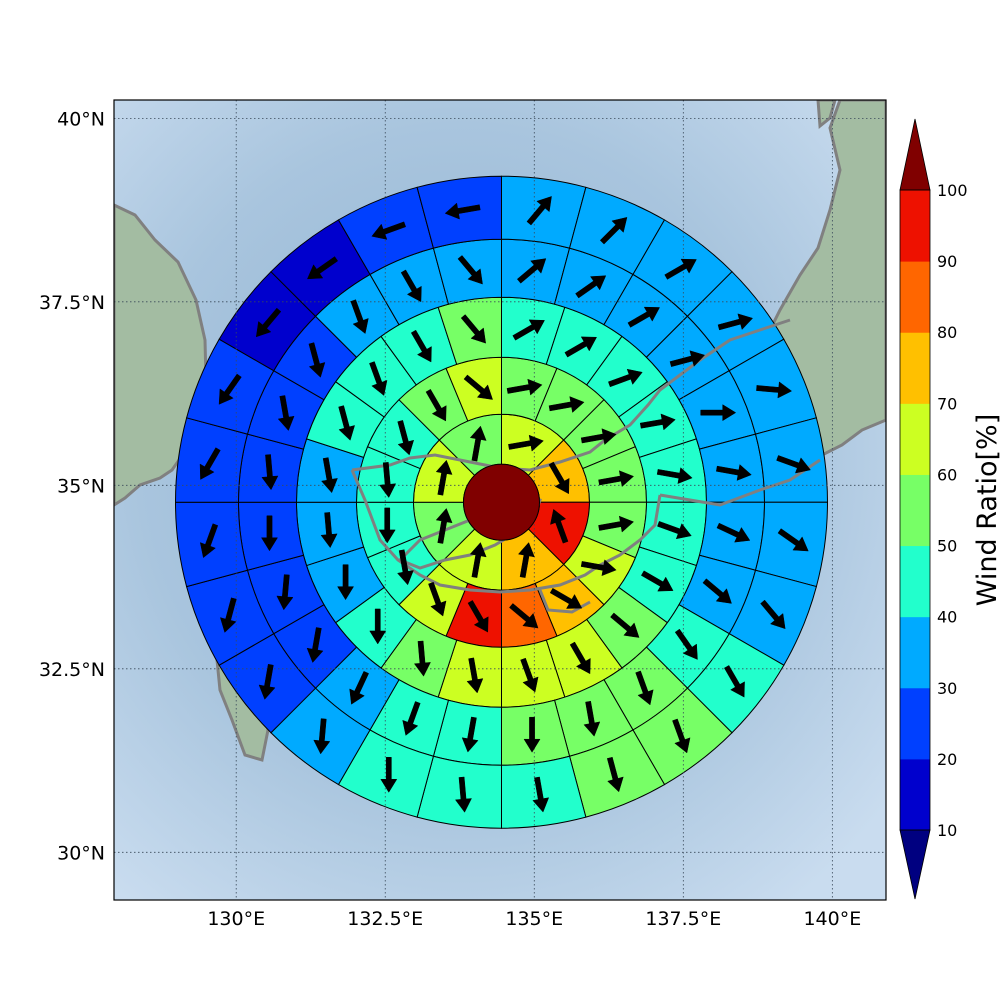 The width and height of the screenshot is (1000, 1000). Describe the element at coordinates (683, 919) in the screenshot. I see `x-tick-label: 137.5°E` at that location.